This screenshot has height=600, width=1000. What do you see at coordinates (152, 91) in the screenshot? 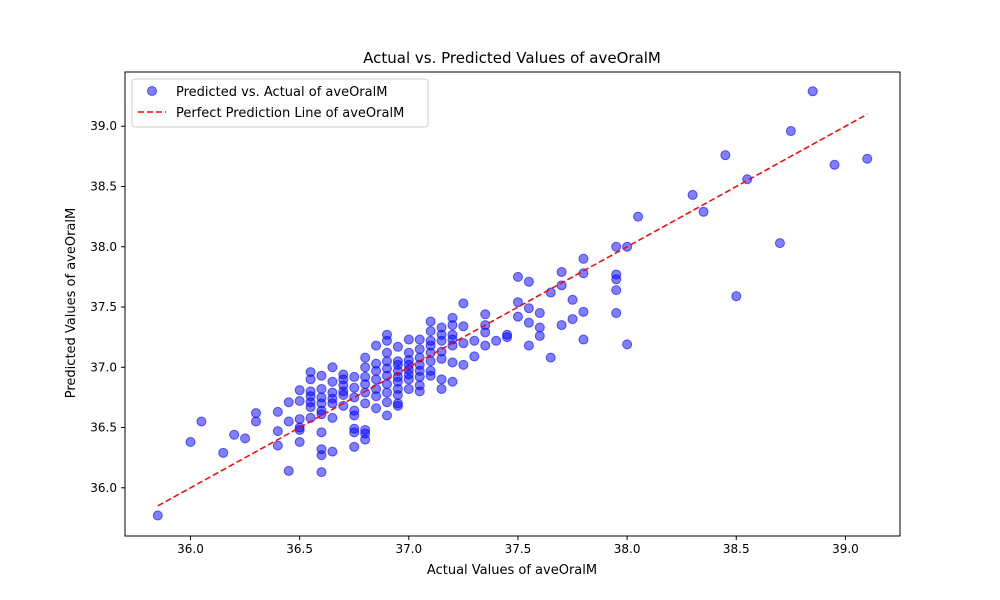
I see `legend-marker-scatter` at bounding box center [152, 91].